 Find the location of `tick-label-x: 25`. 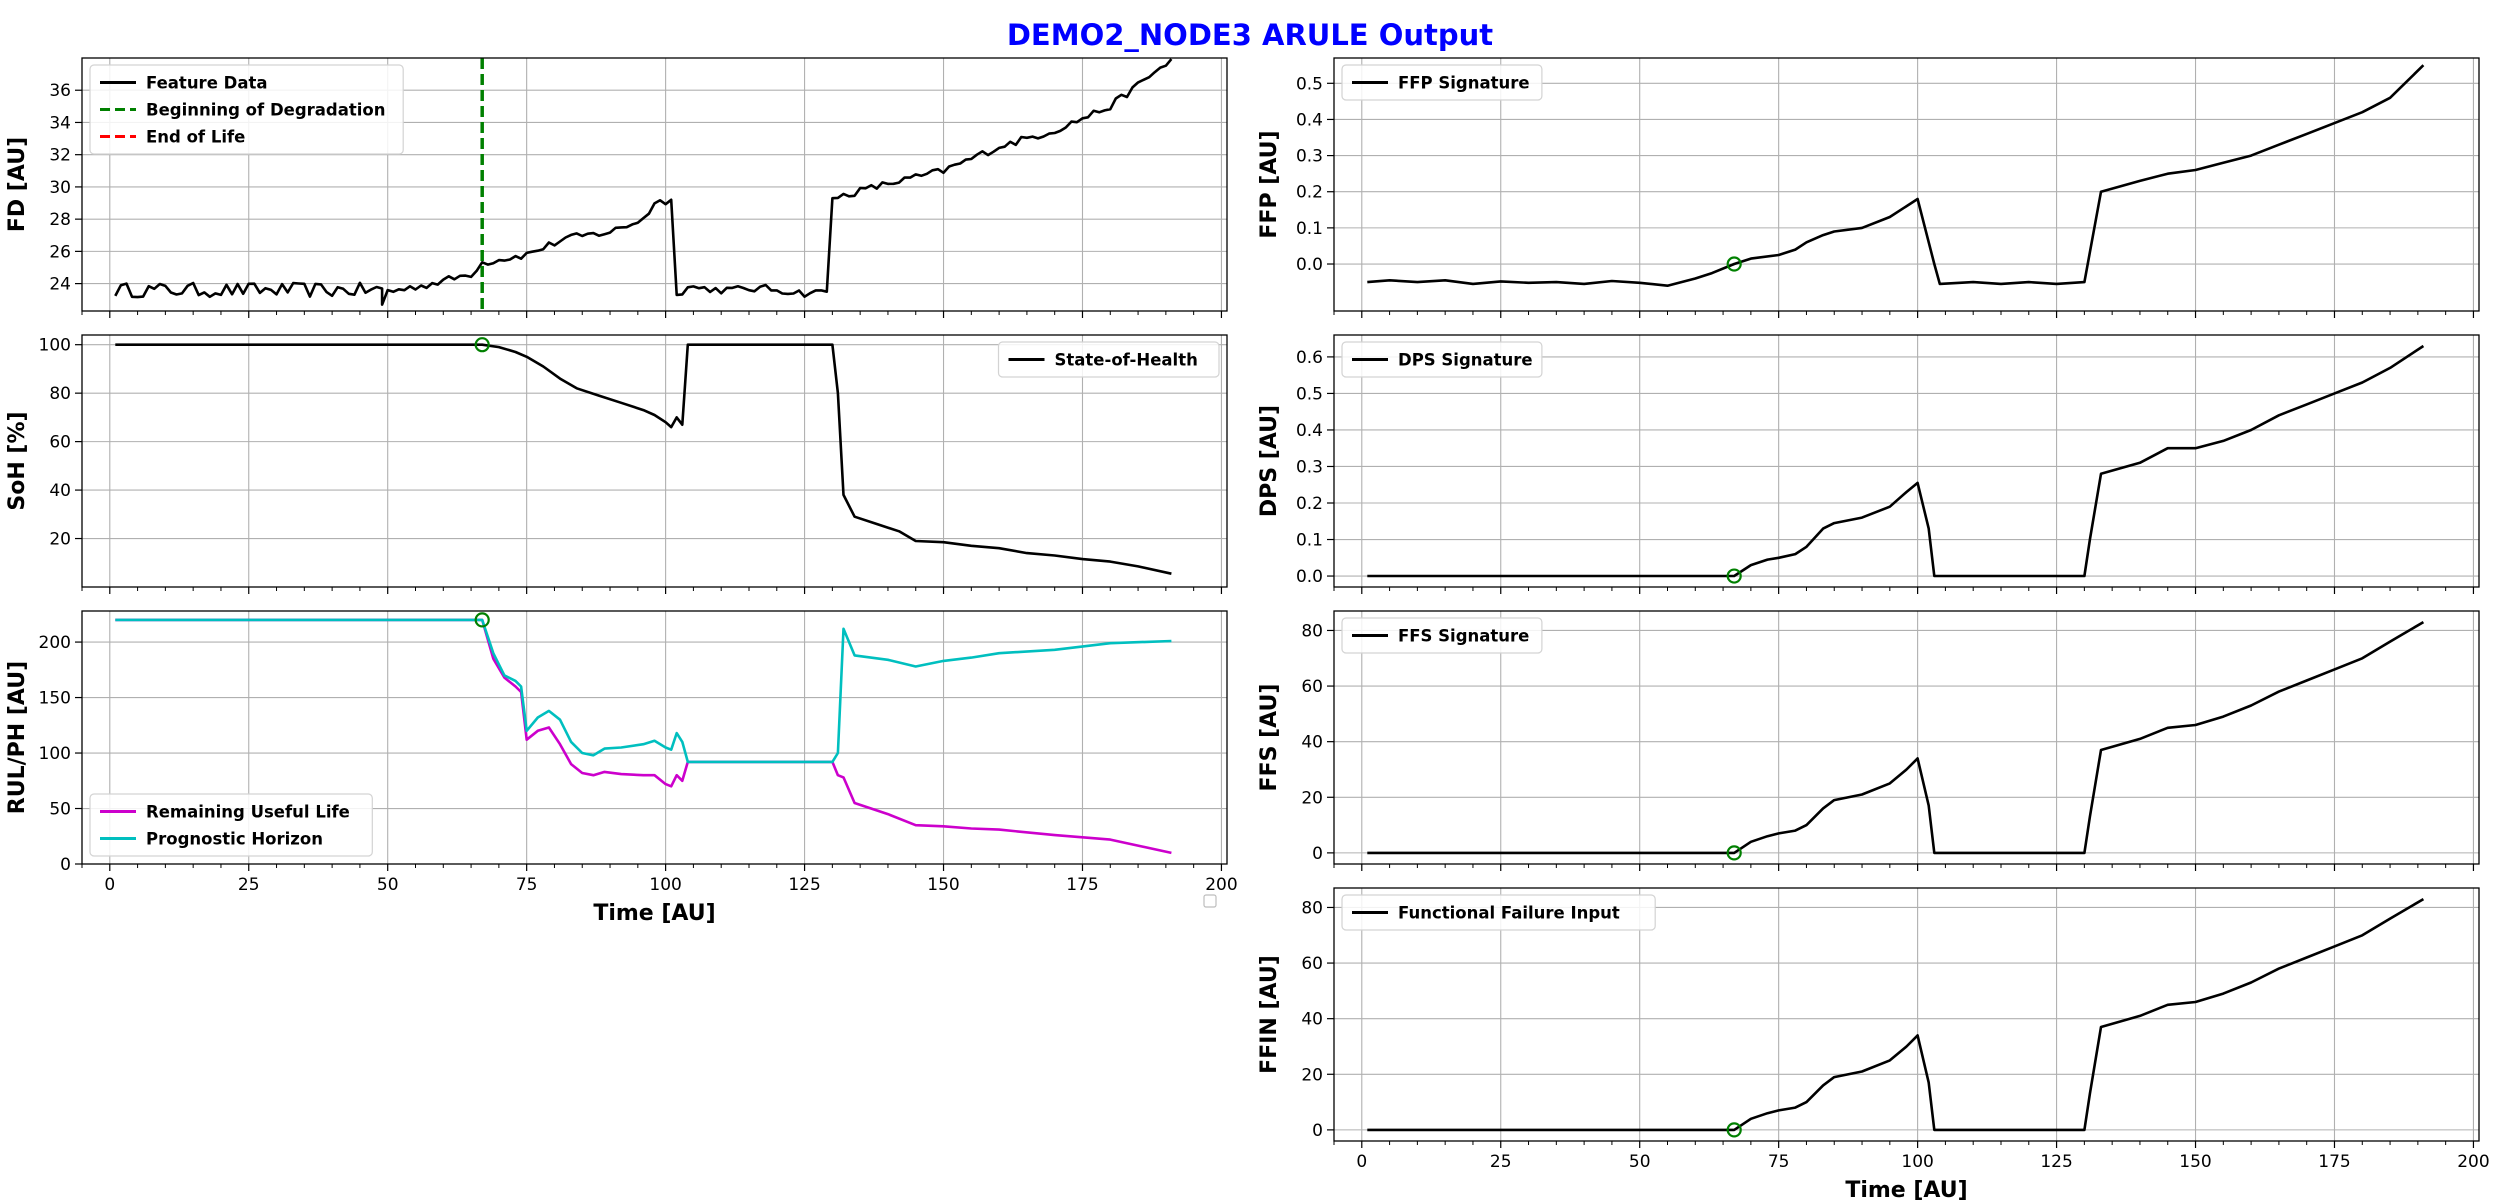

tick-label-x: 25 is located at coordinates (1501, 1162).